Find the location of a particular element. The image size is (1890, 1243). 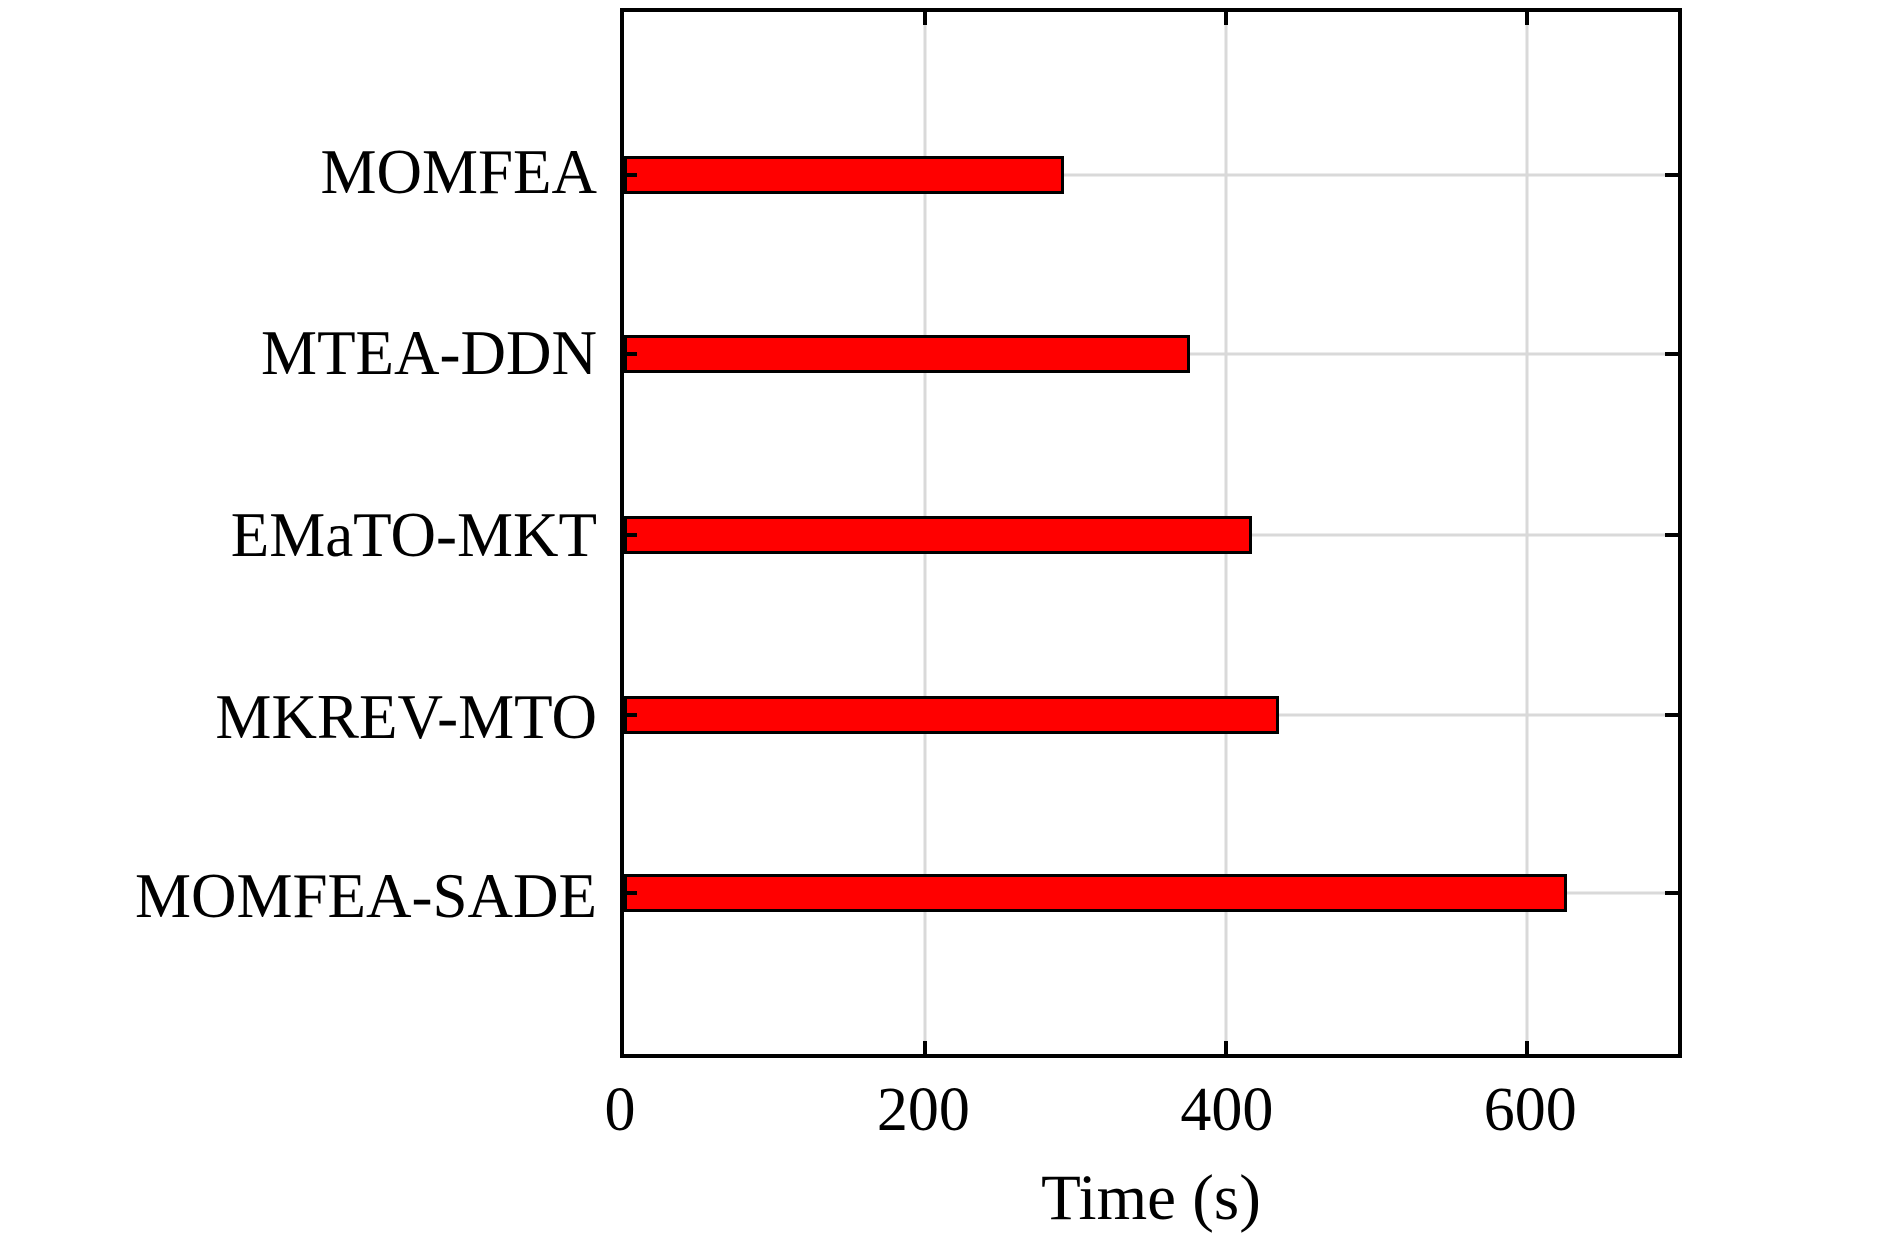

y-tick-mark-left-mkrev-mto is located at coordinates (630, 715).